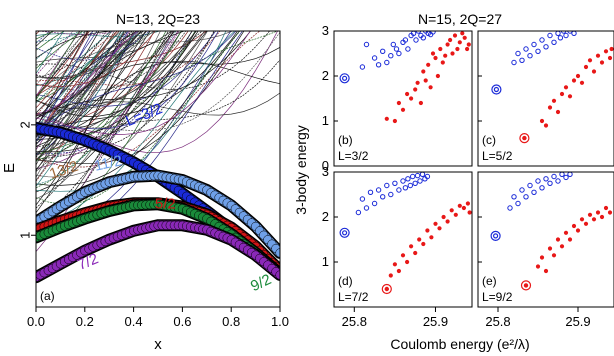 Image resolution: width=614 pixels, height=356 pixels. What do you see at coordinates (345, 233) in the screenshot?
I see `circled-blue-point-core` at bounding box center [345, 233].